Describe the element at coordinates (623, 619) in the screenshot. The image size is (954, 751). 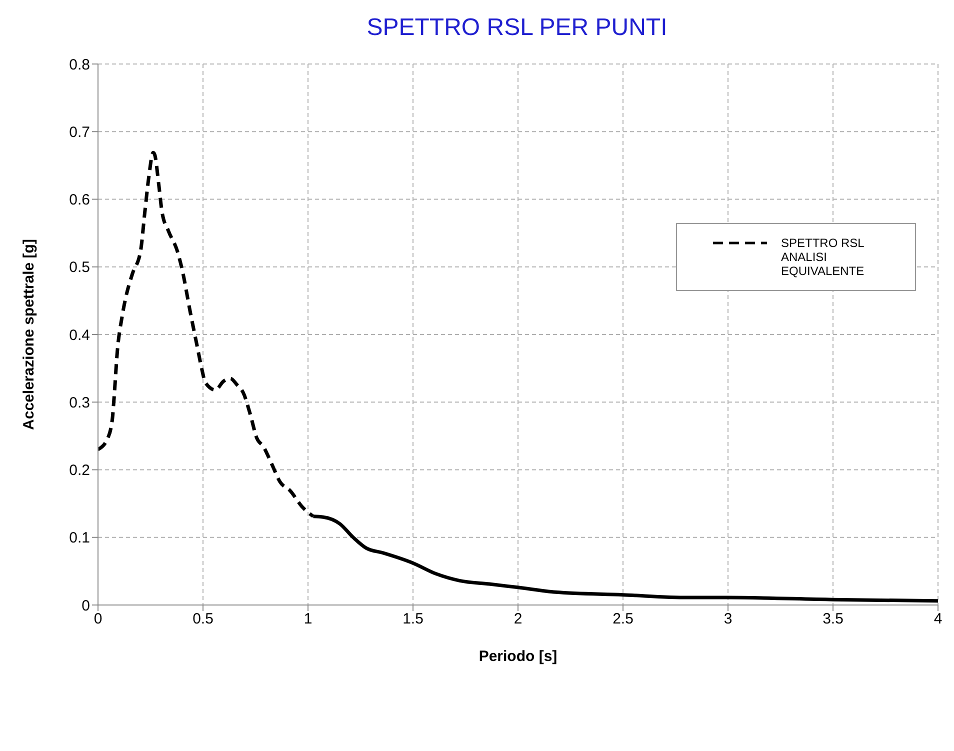
I see `x-tick-label: 2.5` at that location.